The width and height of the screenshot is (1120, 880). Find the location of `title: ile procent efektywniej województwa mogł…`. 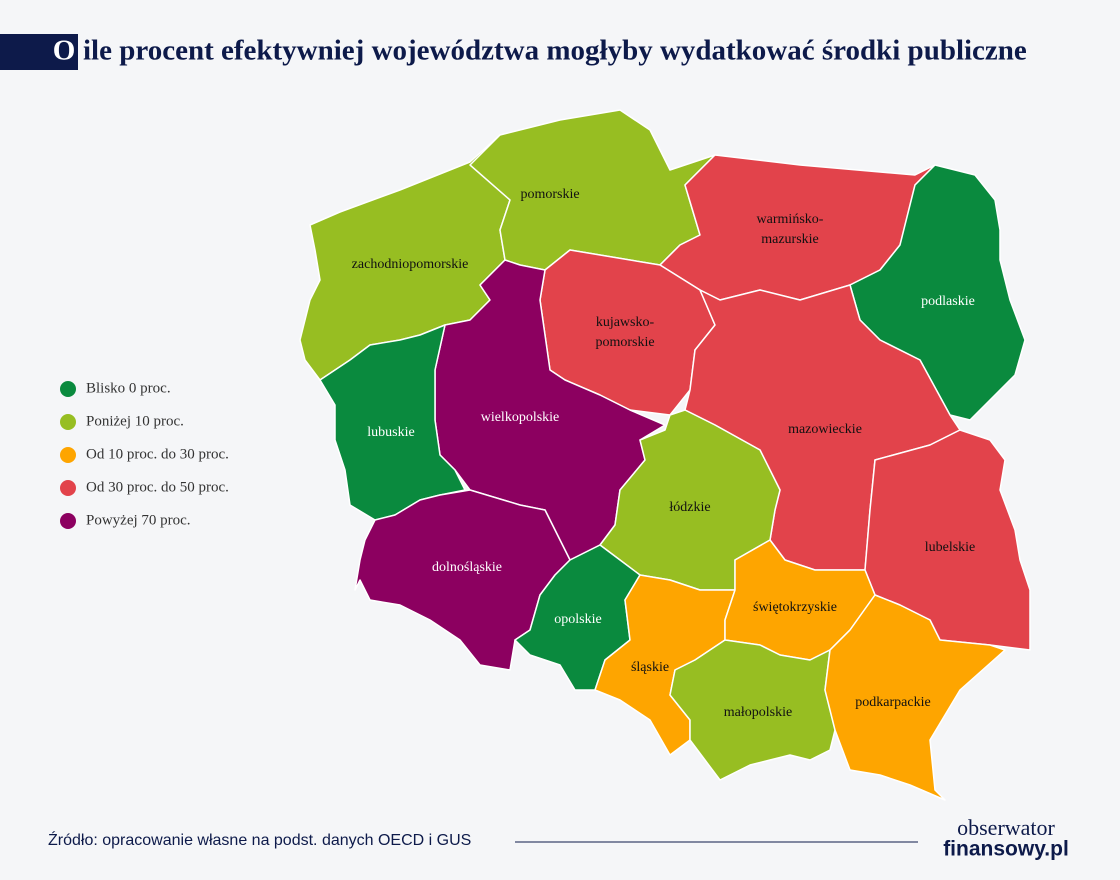

title: ile procent efektywniej województwa mogł… is located at coordinates (555, 51).